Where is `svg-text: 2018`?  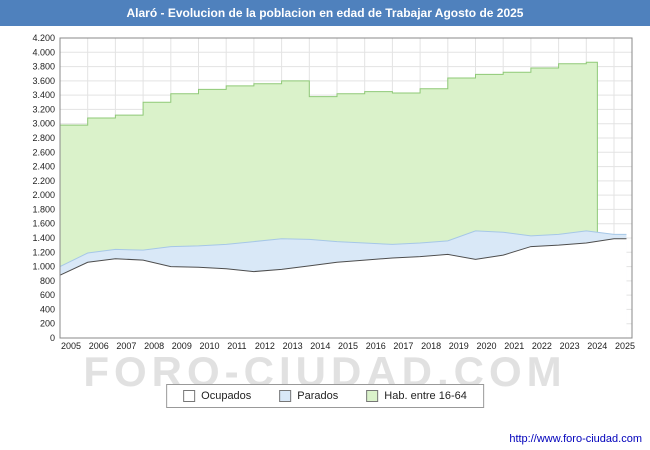 svg-text: 2018 is located at coordinates (431, 346).